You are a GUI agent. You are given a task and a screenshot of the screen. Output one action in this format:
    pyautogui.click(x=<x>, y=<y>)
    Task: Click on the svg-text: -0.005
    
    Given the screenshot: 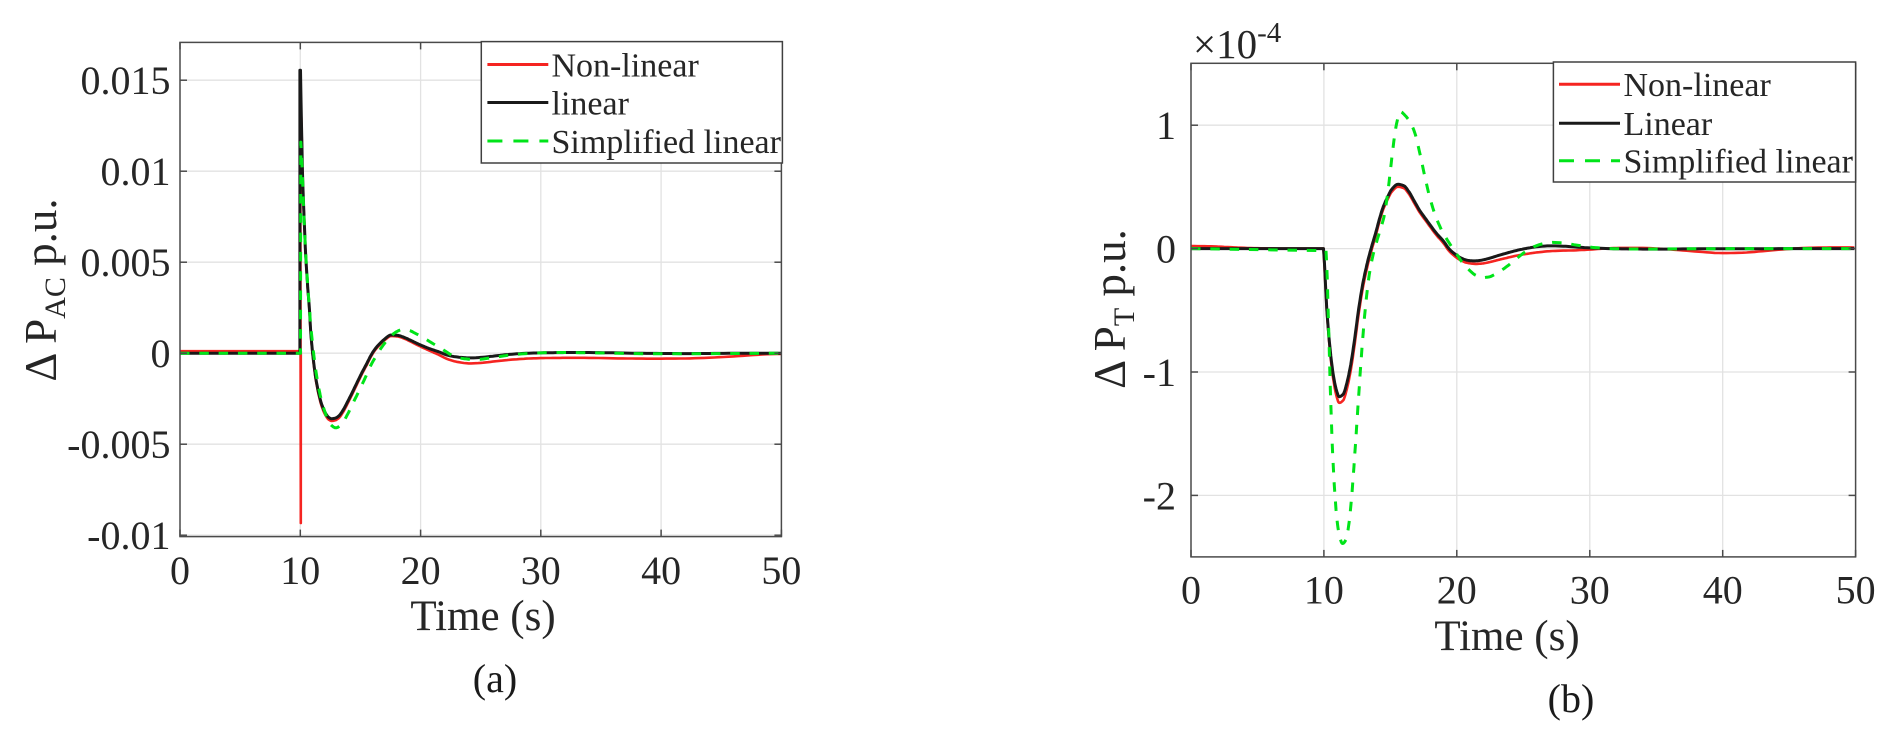 What is the action you would take?
    pyautogui.click(x=118, y=444)
    